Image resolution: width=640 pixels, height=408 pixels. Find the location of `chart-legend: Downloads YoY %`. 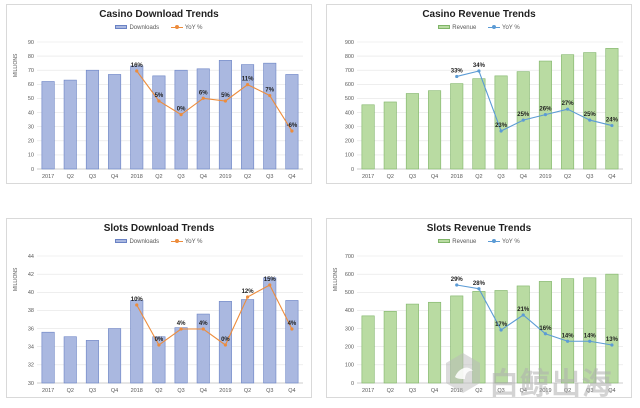

chart-legend: Downloads YoY % is located at coordinates (159, 28).